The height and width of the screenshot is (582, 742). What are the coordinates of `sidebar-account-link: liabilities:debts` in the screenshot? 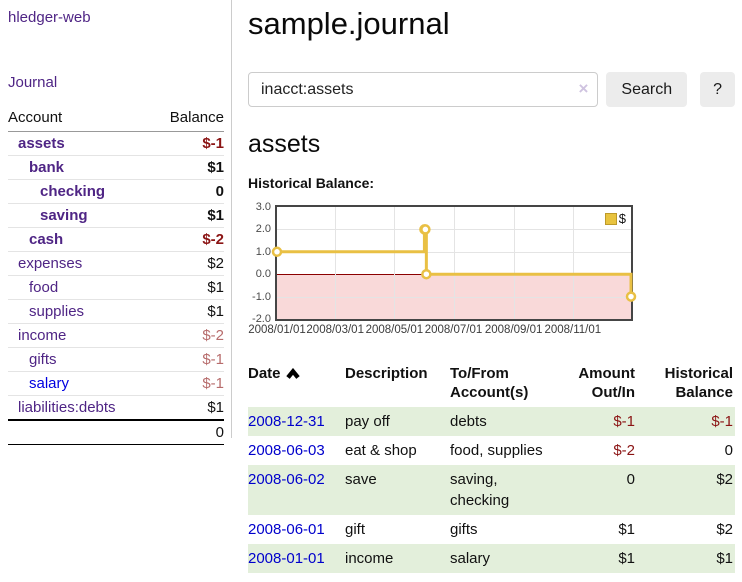 It's located at (67, 407).